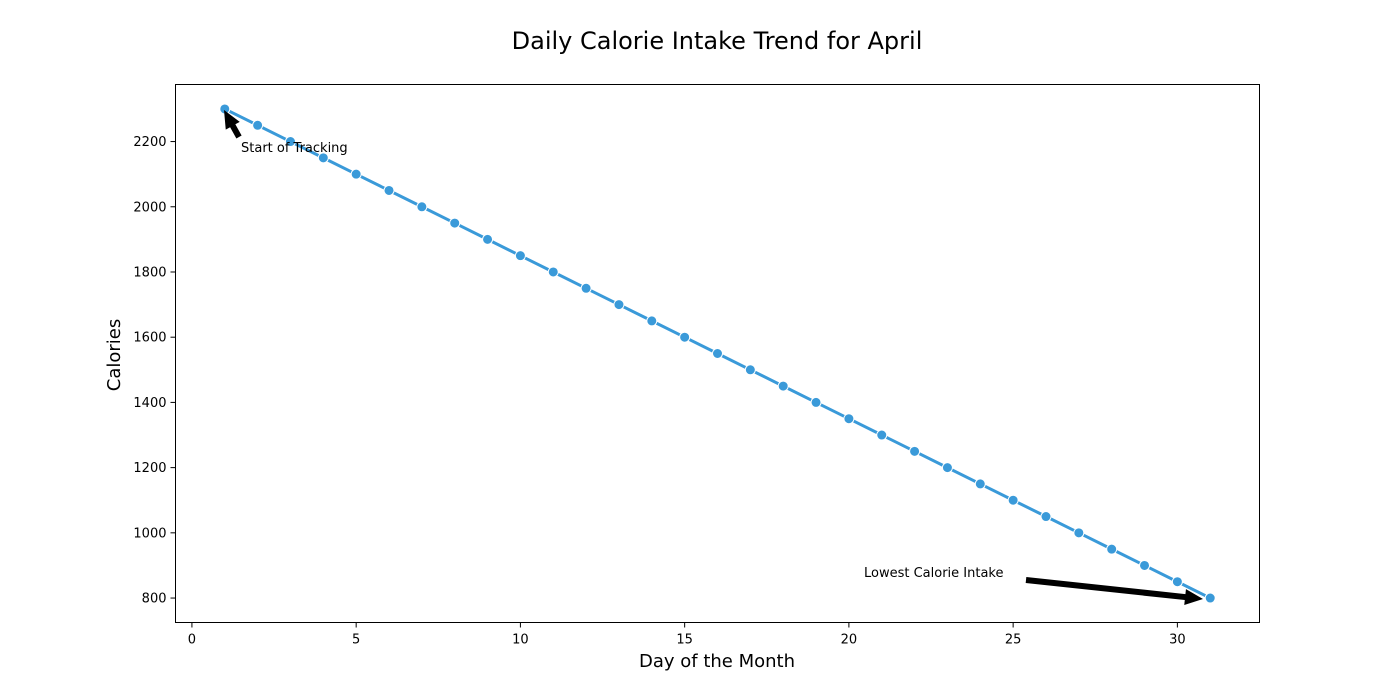  What do you see at coordinates (192, 640) in the screenshot?
I see `x-tick-label: 0` at bounding box center [192, 640].